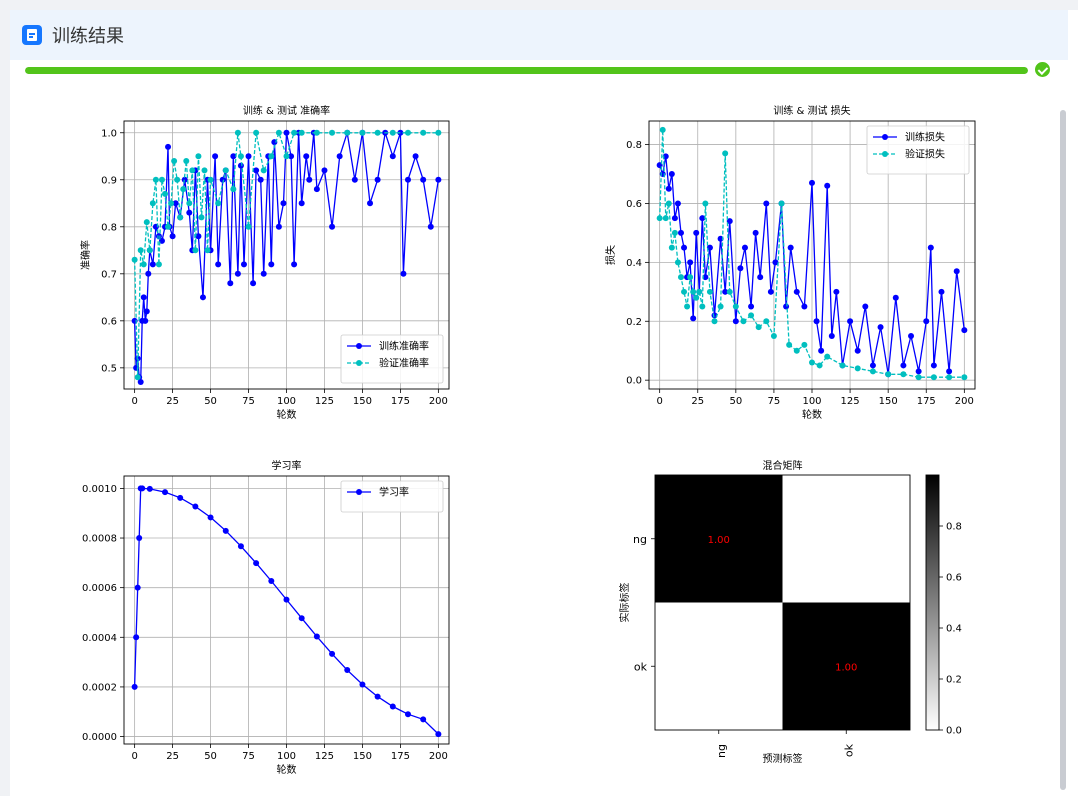 This screenshot has height=796, width=1078. What do you see at coordinates (404, 346) in the screenshot?
I see `legend-label: 训练准确率` at bounding box center [404, 346].